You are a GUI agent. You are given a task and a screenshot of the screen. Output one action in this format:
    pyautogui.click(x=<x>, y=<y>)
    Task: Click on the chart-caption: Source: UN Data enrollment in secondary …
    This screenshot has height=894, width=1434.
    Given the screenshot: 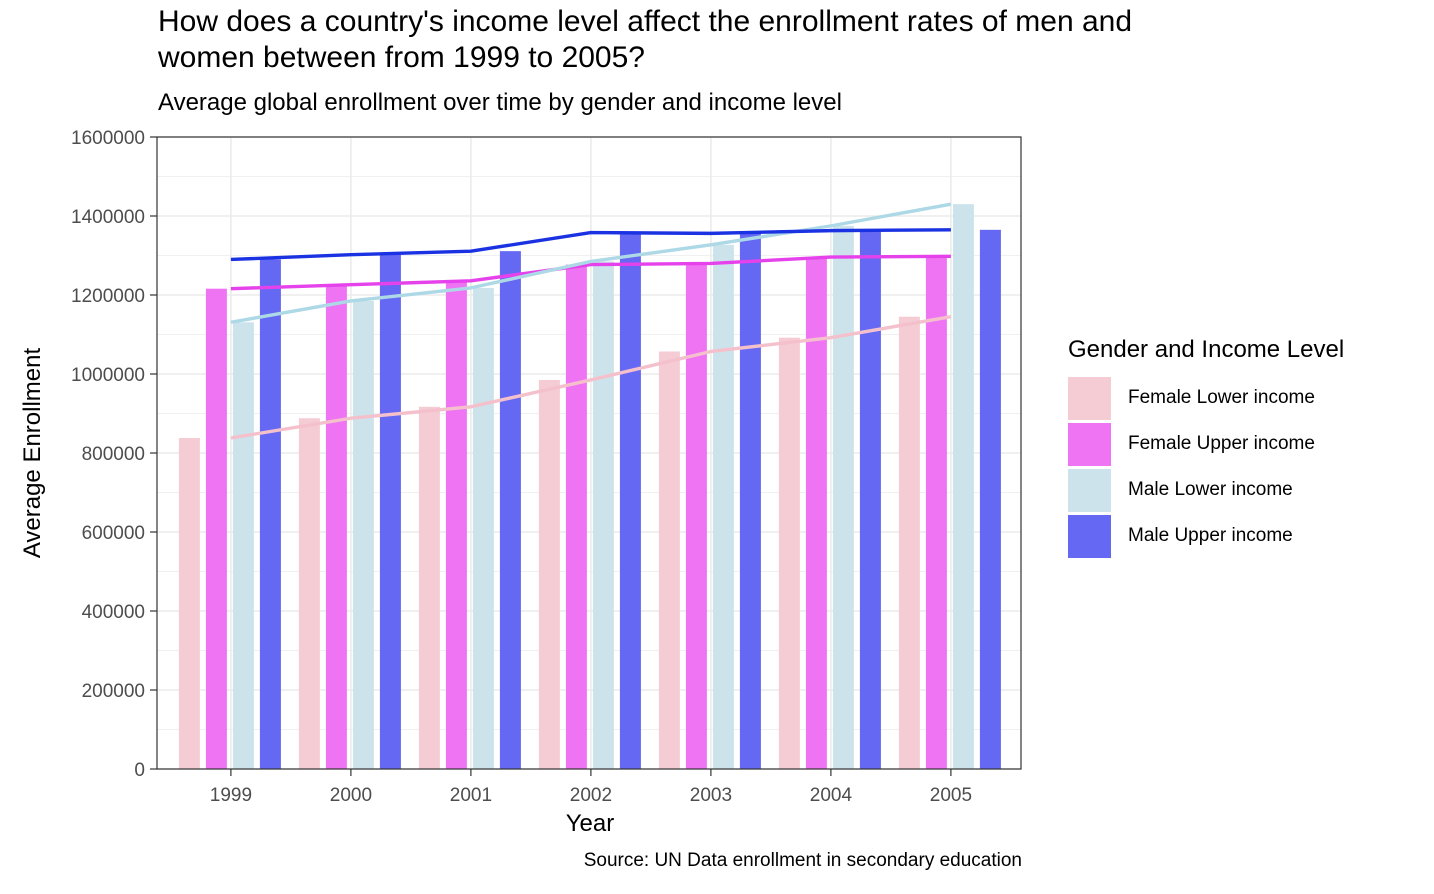 What is the action you would take?
    pyautogui.click(x=802, y=860)
    